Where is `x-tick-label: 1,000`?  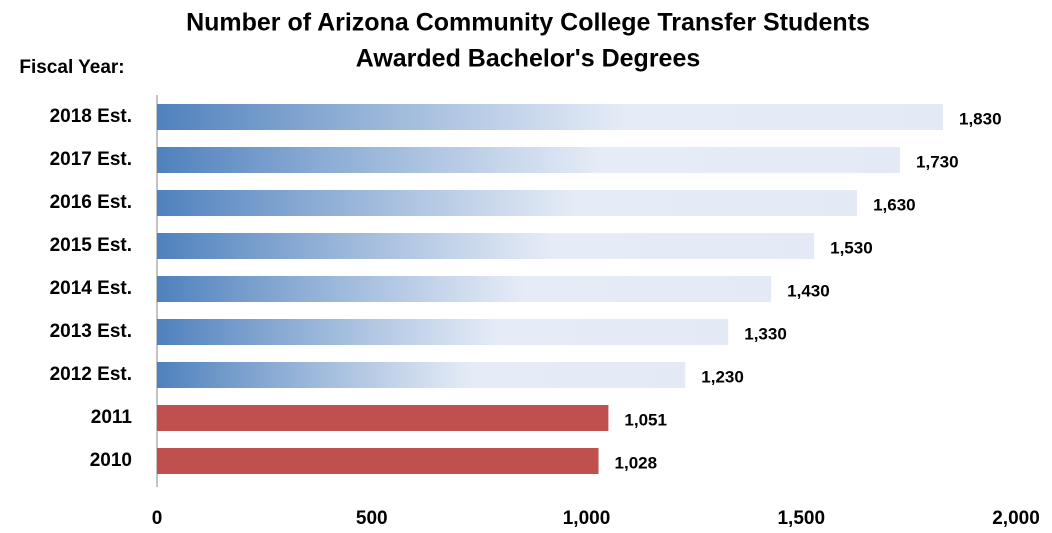
x-tick-label: 1,000 is located at coordinates (587, 518).